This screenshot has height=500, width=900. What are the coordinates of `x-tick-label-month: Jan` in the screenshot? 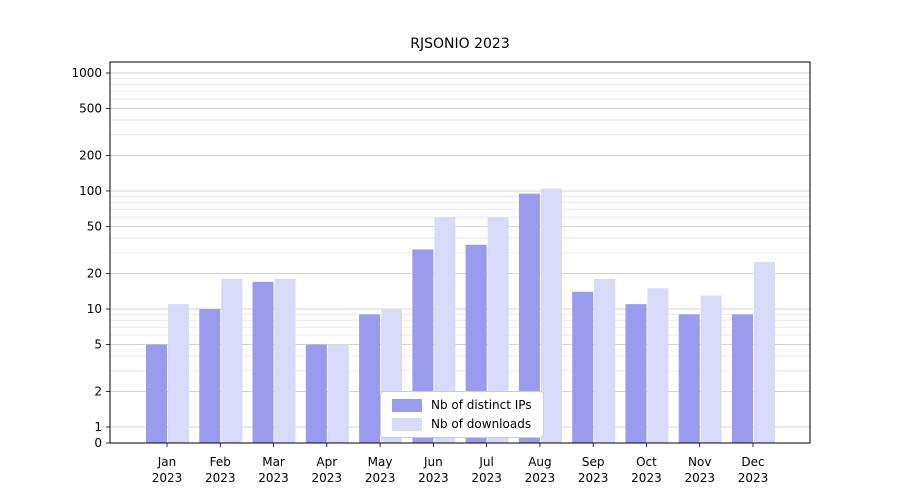 It's located at (167, 462).